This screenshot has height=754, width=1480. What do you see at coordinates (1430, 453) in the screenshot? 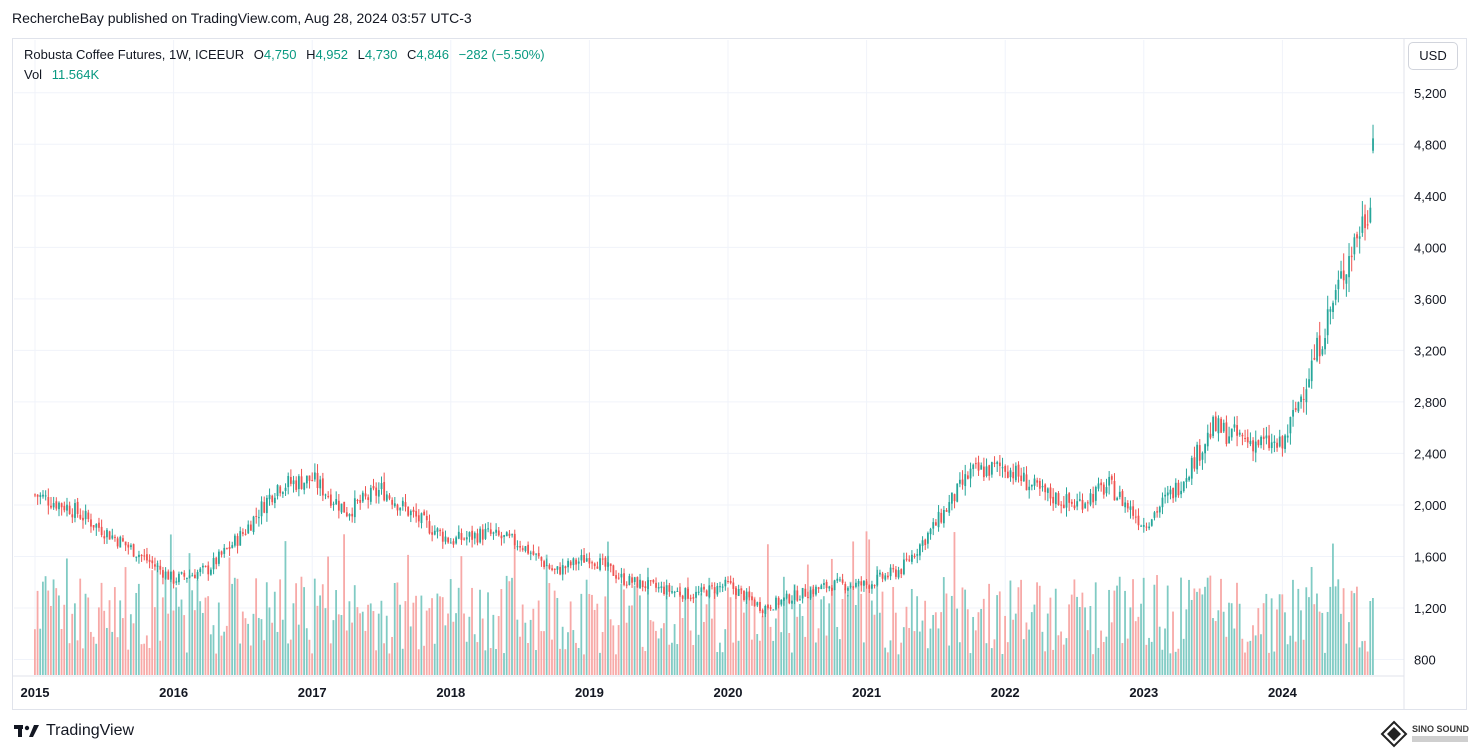
I see `price-tick-label: 2,400` at bounding box center [1430, 453].